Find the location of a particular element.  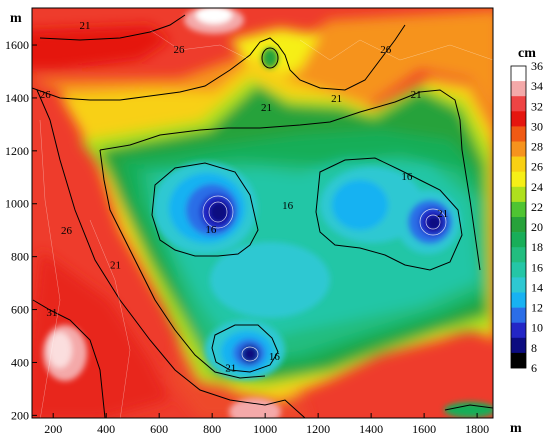

colorbar-tick-label: 24 is located at coordinates (537, 187).